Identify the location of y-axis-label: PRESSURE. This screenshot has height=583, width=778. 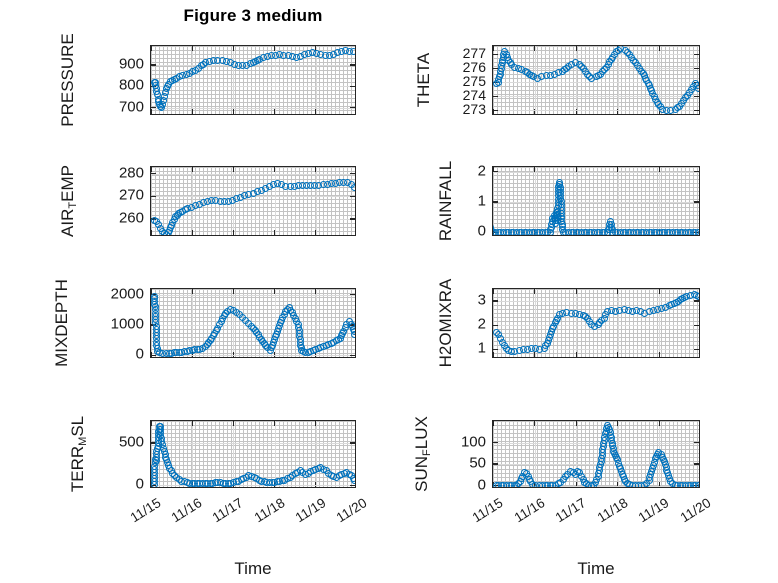
(67, 80).